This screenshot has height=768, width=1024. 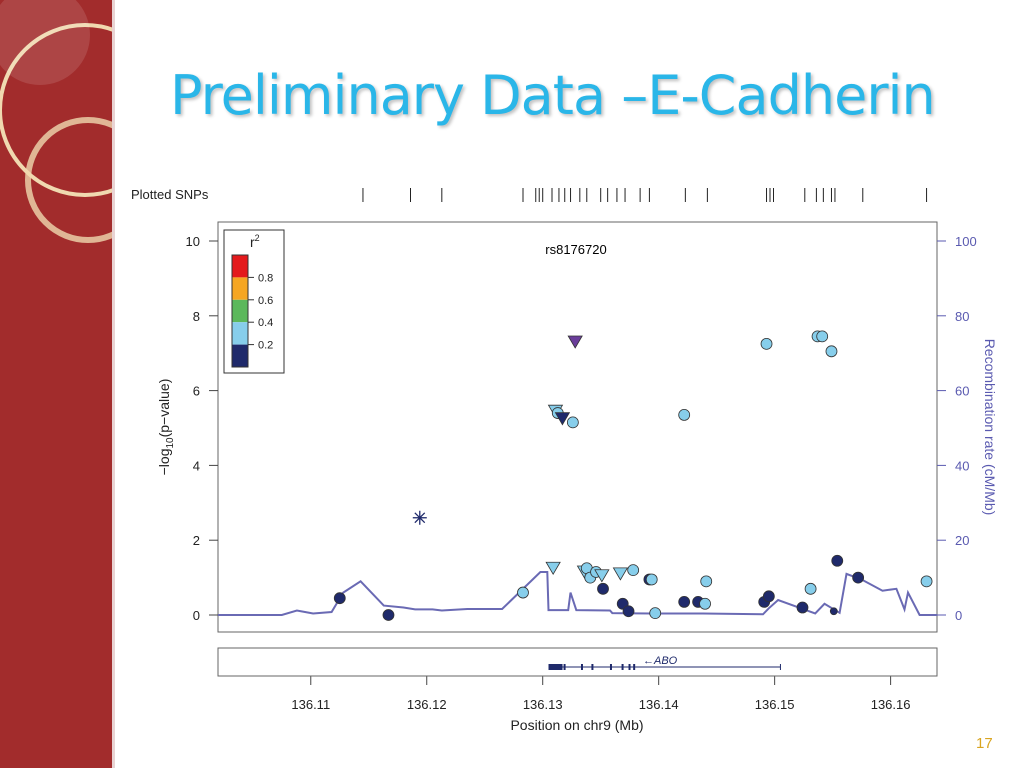 I want to click on sidebar-ring-inner, so click(x=45, y=42).